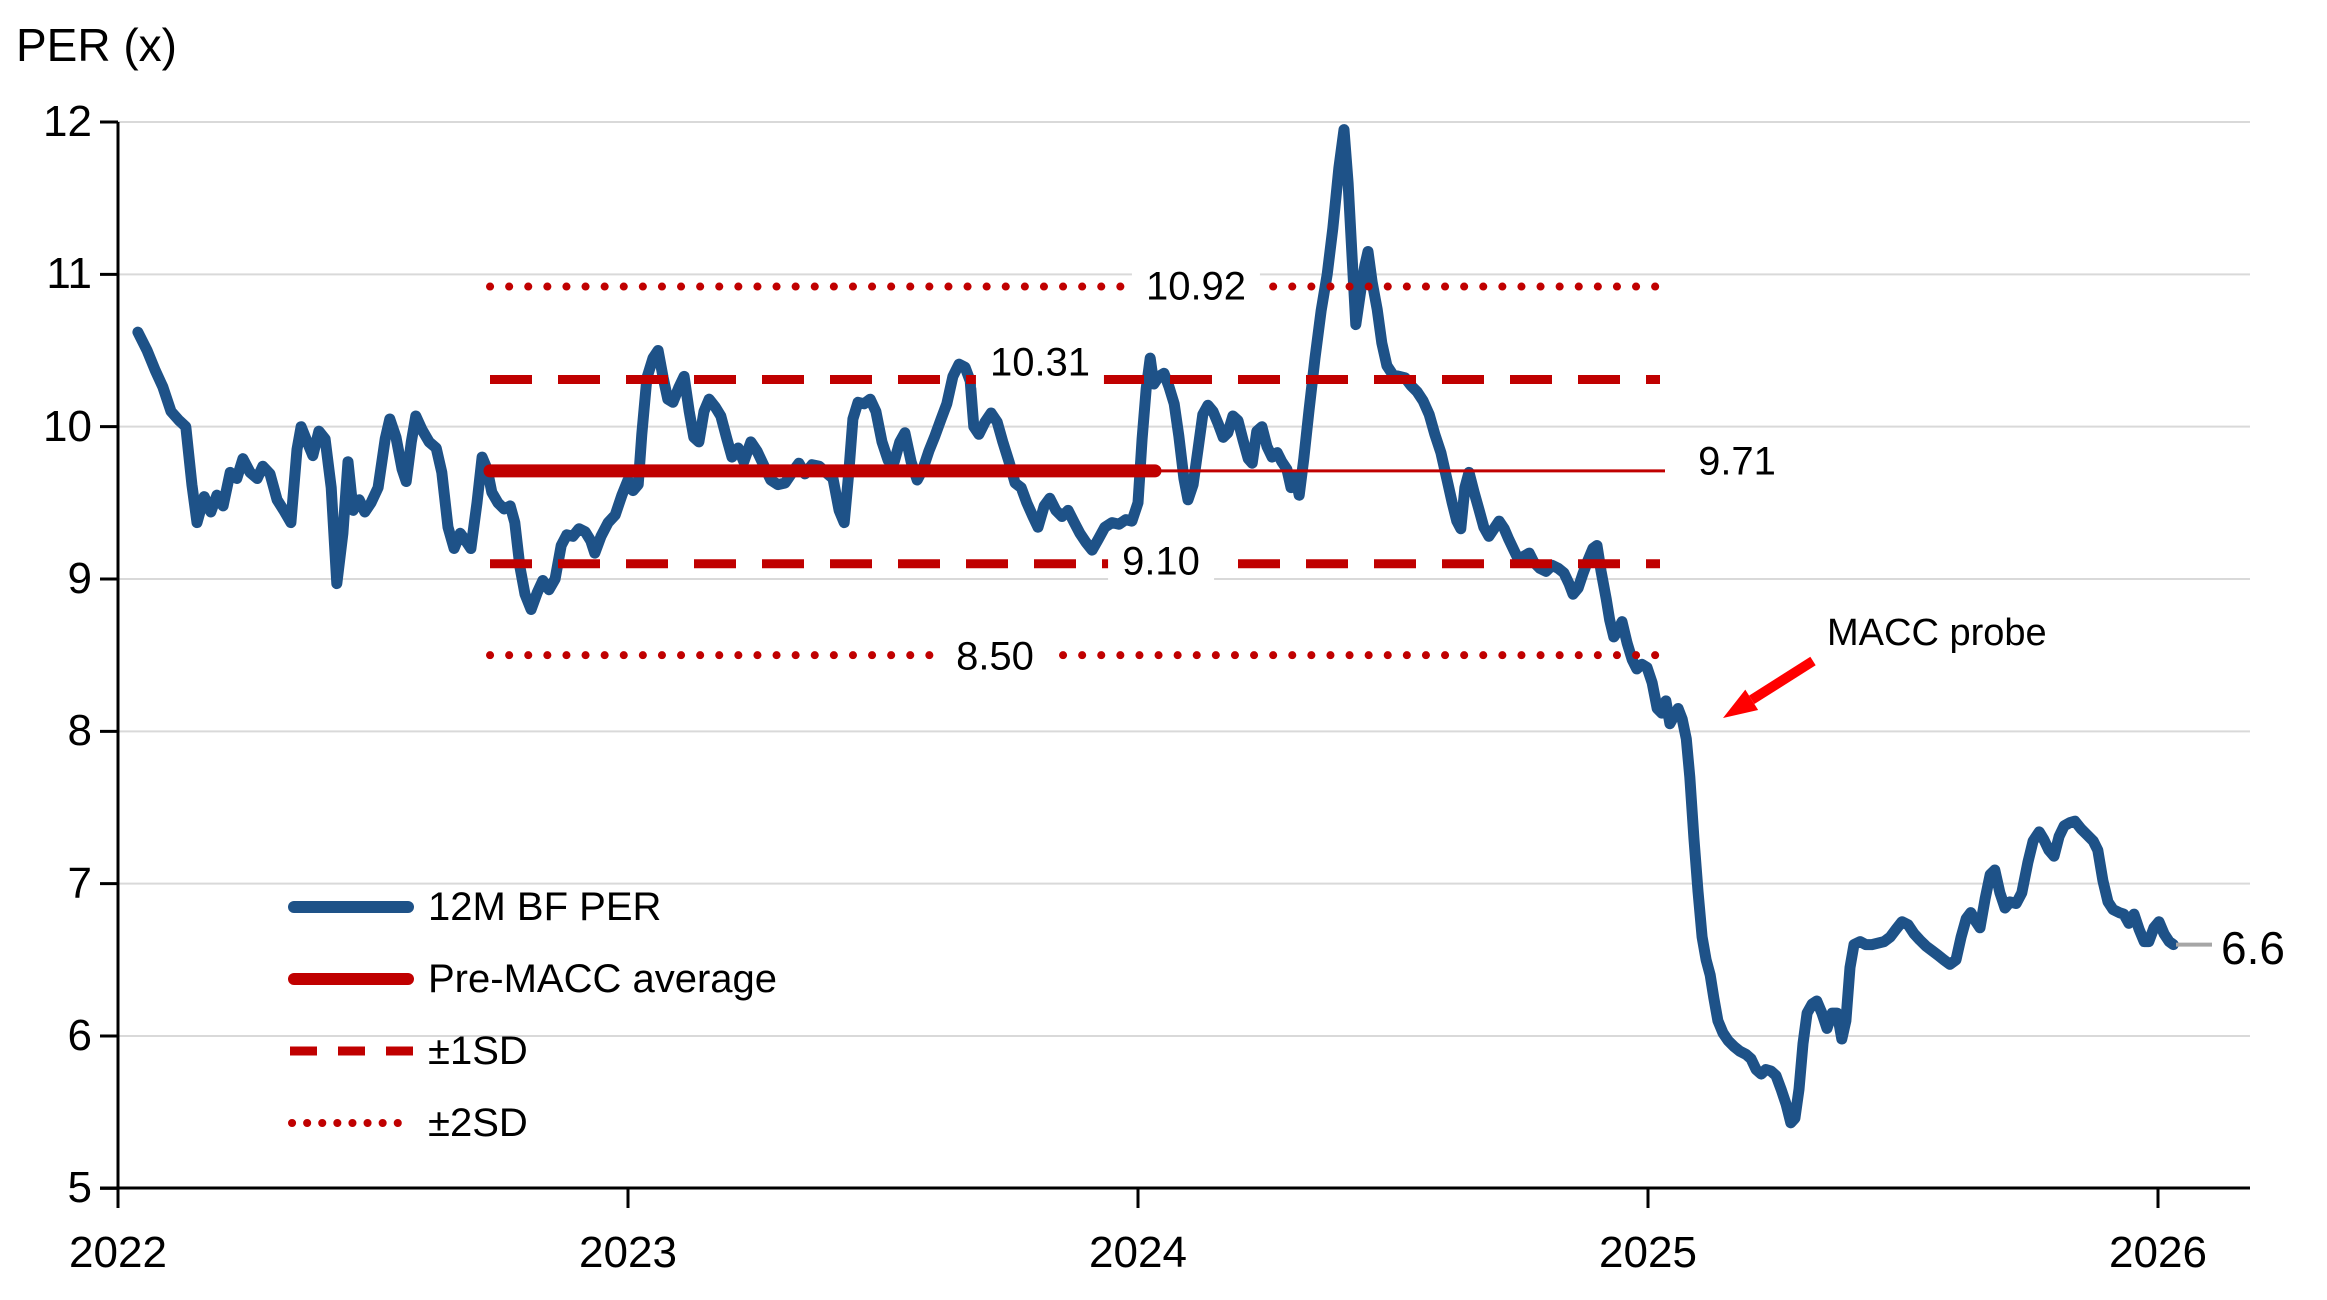  I want to click on legend-label: 12M BF PER, so click(545, 906).